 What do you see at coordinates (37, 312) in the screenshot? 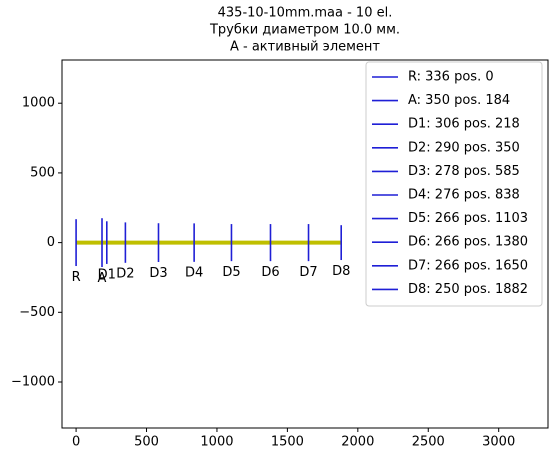
I see `y-tick-label: −500` at bounding box center [37, 312].